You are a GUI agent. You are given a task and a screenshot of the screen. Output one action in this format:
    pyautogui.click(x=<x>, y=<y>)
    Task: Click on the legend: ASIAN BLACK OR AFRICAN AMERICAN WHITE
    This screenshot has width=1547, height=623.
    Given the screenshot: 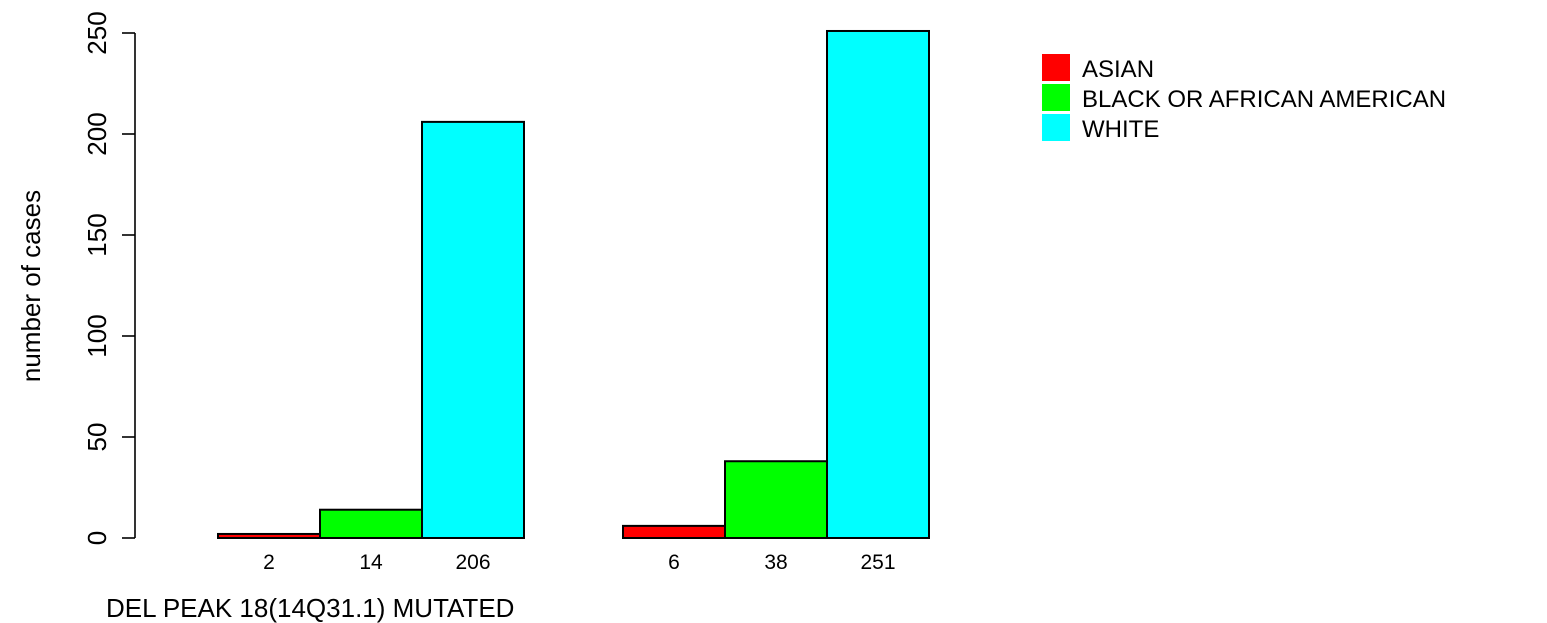 What is the action you would take?
    pyautogui.click(x=1244, y=98)
    